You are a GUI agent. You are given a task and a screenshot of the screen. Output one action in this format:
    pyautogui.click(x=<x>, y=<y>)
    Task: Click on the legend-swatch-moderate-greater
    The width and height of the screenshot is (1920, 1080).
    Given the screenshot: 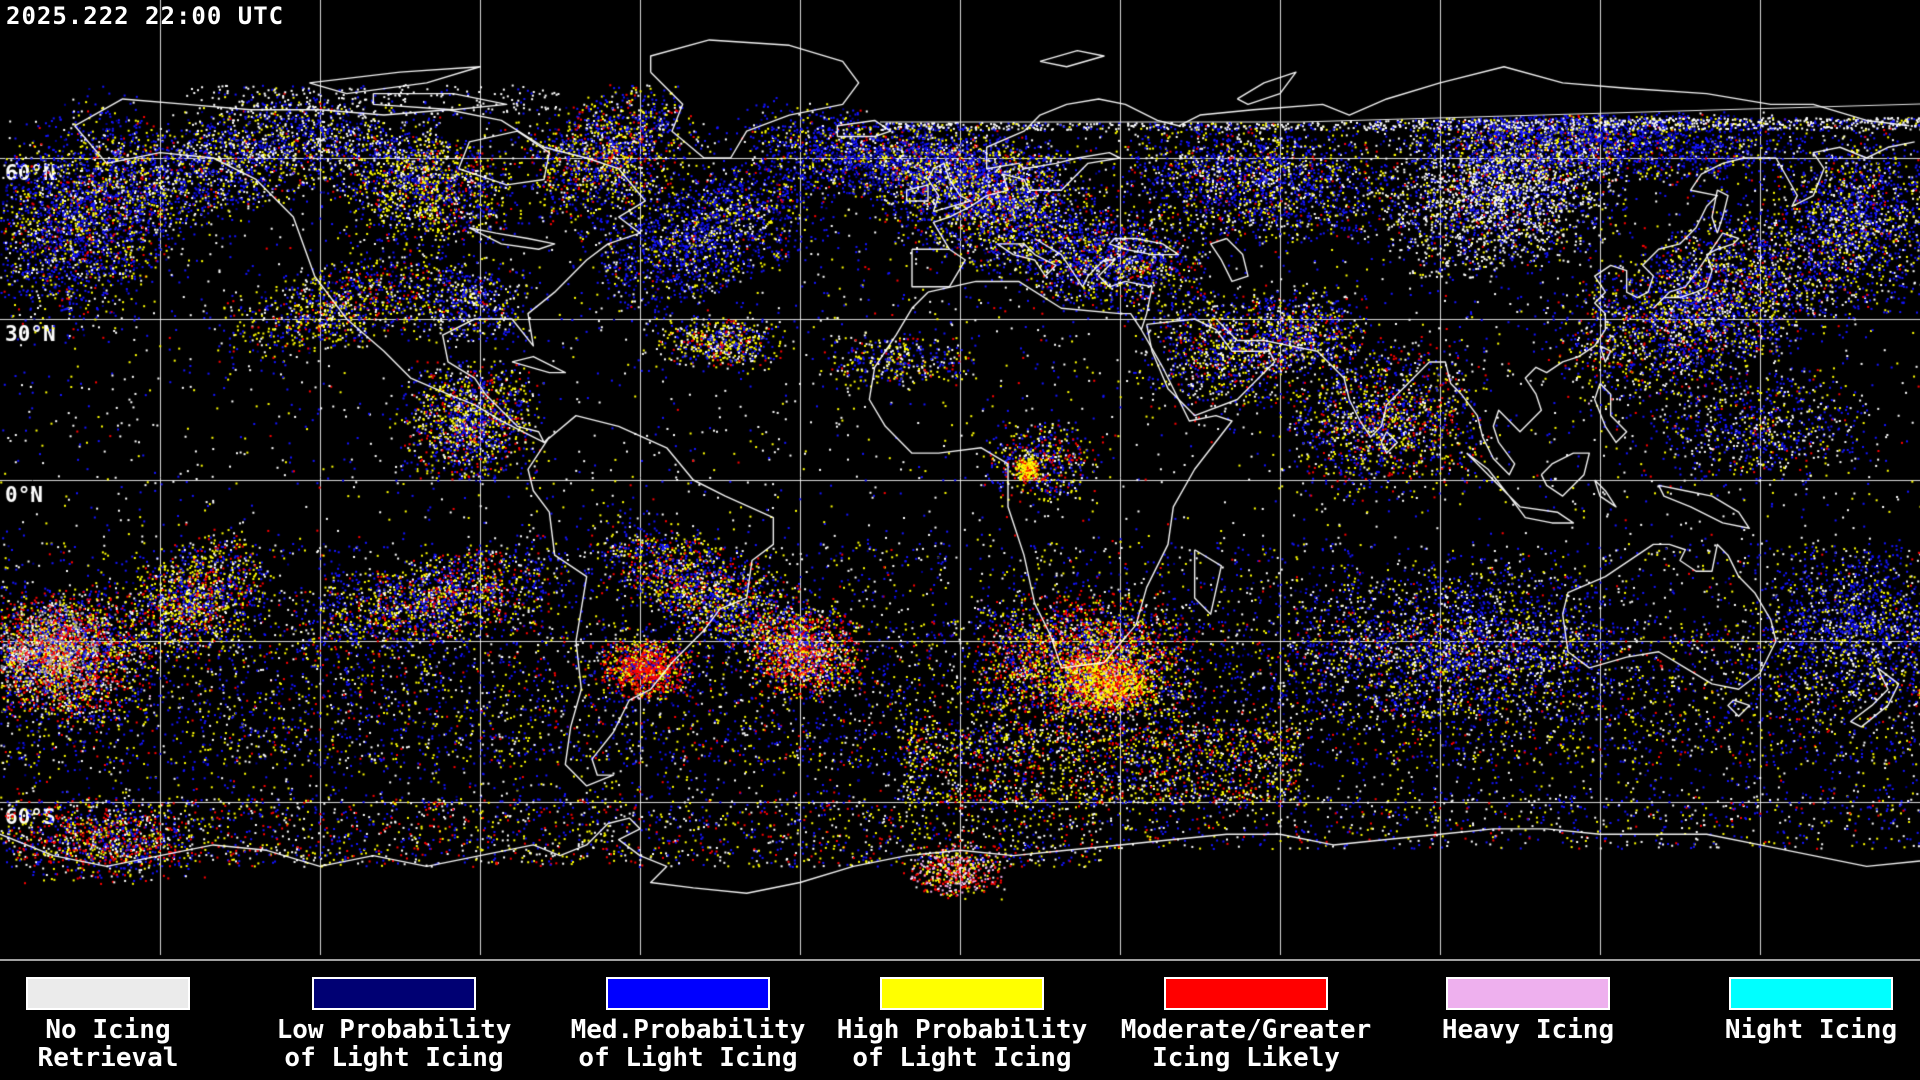 What is the action you would take?
    pyautogui.click(x=1246, y=993)
    